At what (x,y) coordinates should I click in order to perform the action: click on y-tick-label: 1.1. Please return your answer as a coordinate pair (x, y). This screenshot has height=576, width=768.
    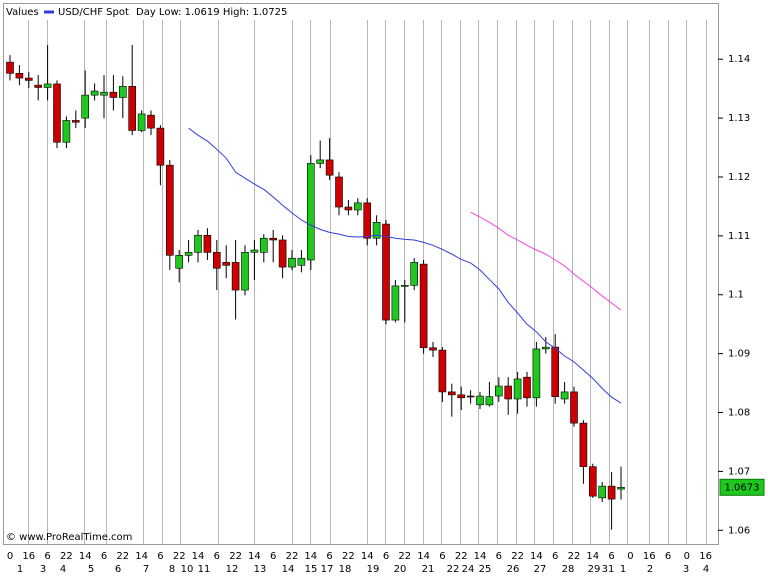
    Looking at the image, I should click on (736, 295).